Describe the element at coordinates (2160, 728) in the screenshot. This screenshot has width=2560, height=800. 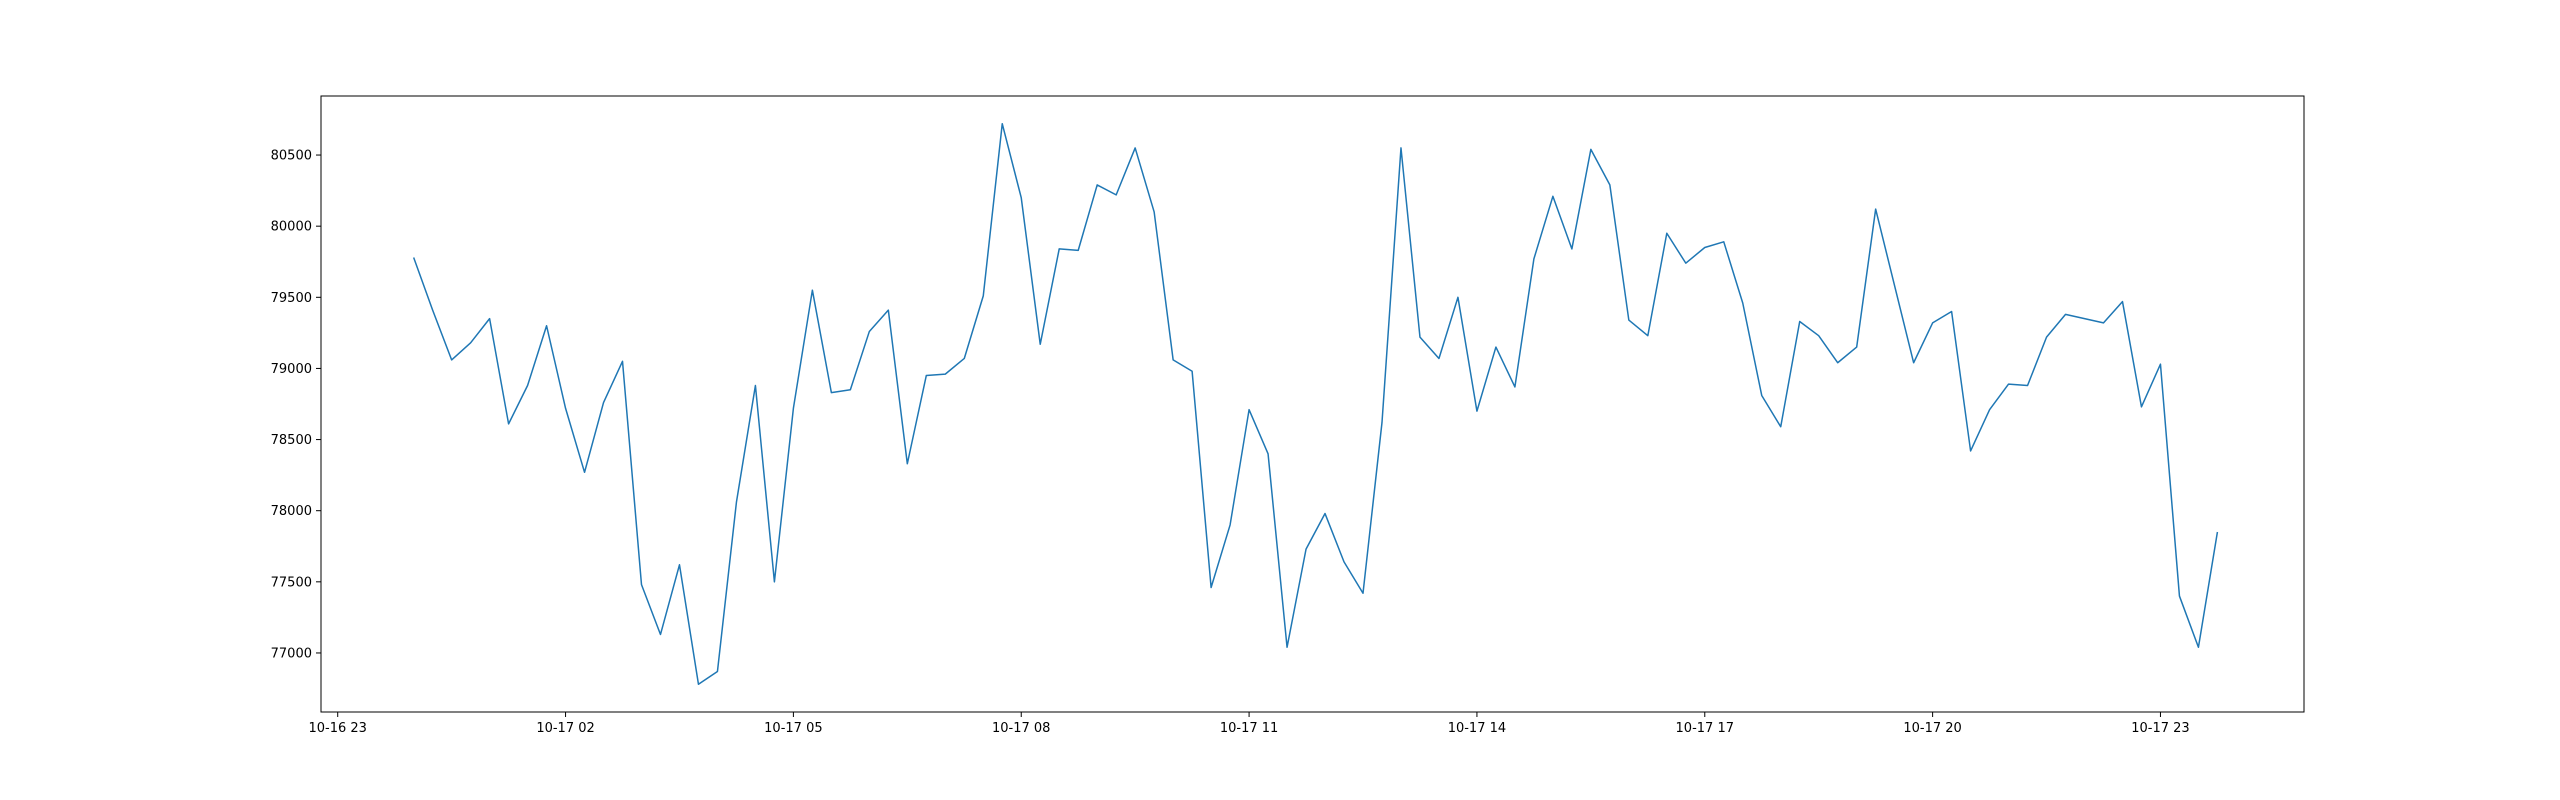
I see `x-tick-label: 10-17 23` at that location.